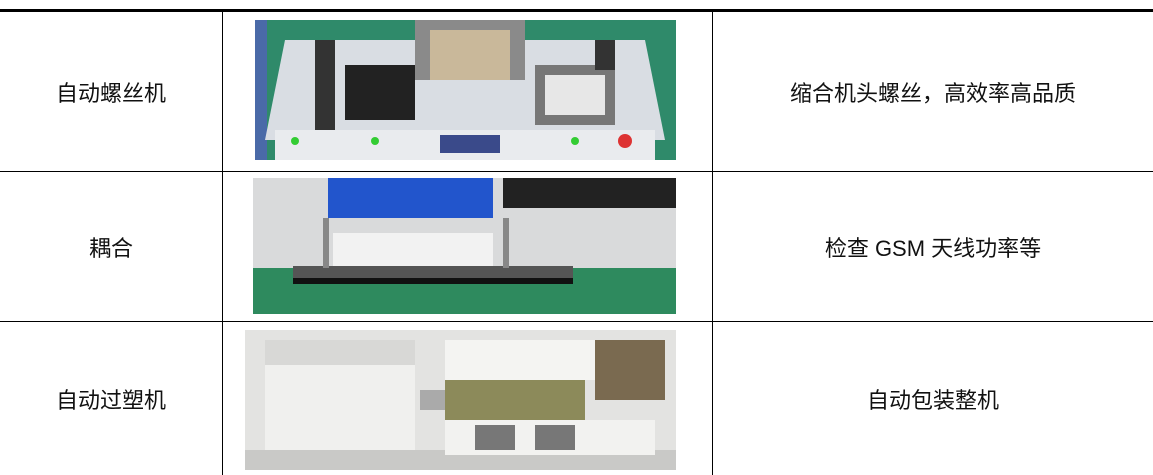 The height and width of the screenshot is (475, 1153). Describe the element at coordinates (933, 248) in the screenshot. I see `machine-description: 检查 GSM 天线功率等` at that location.